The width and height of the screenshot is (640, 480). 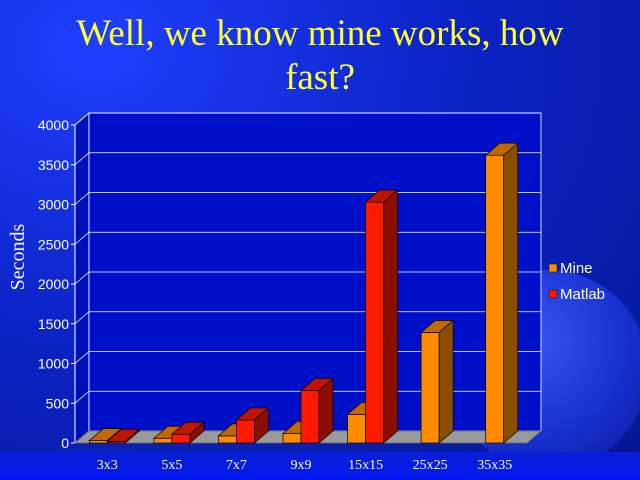 I want to click on y-tick-label: 2500, so click(x=53, y=244).